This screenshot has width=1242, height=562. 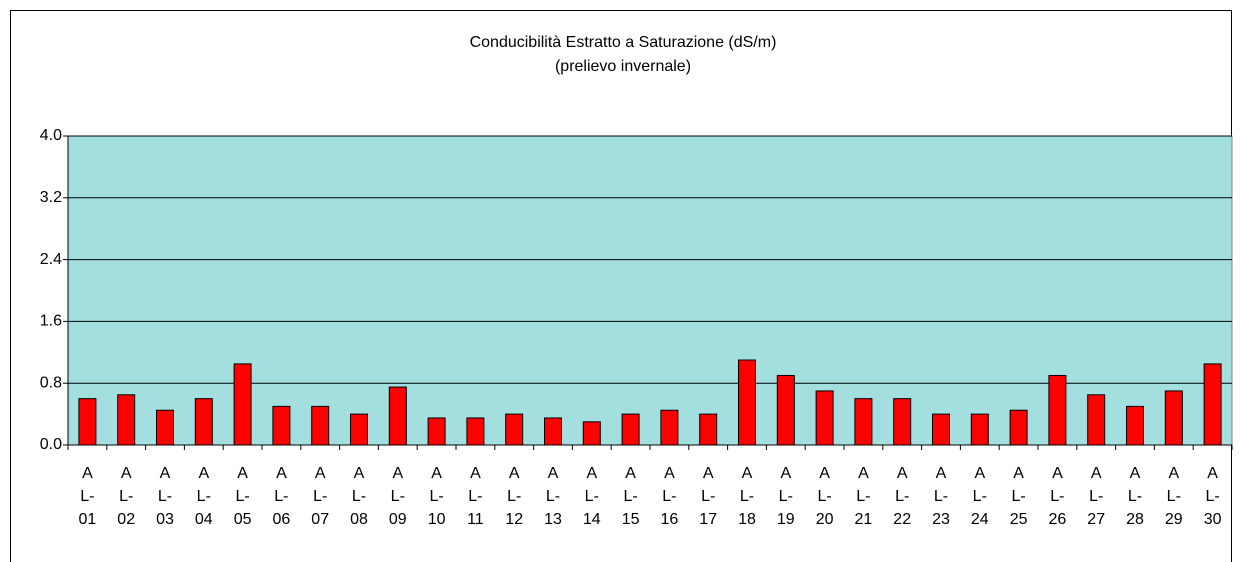 What do you see at coordinates (670, 496) in the screenshot?
I see `x-tick-label: A L-16` at bounding box center [670, 496].